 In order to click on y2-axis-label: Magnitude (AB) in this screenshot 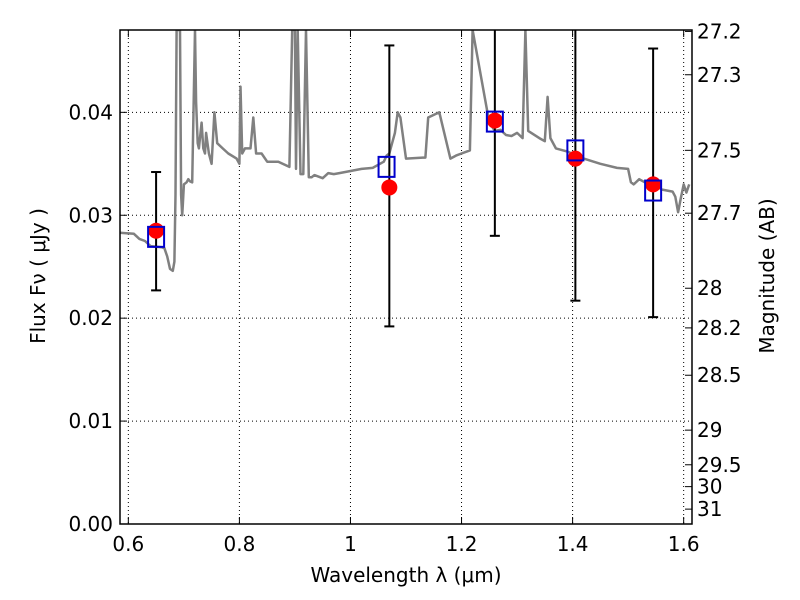, I will do `click(767, 275)`.